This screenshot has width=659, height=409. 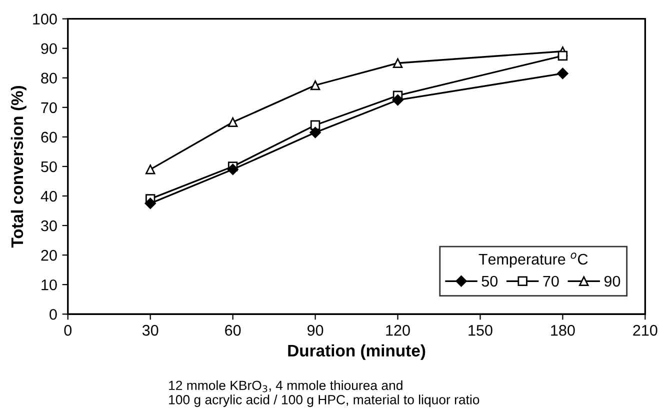 What do you see at coordinates (49, 226) in the screenshot?
I see `y-tick-label: 30` at bounding box center [49, 226].